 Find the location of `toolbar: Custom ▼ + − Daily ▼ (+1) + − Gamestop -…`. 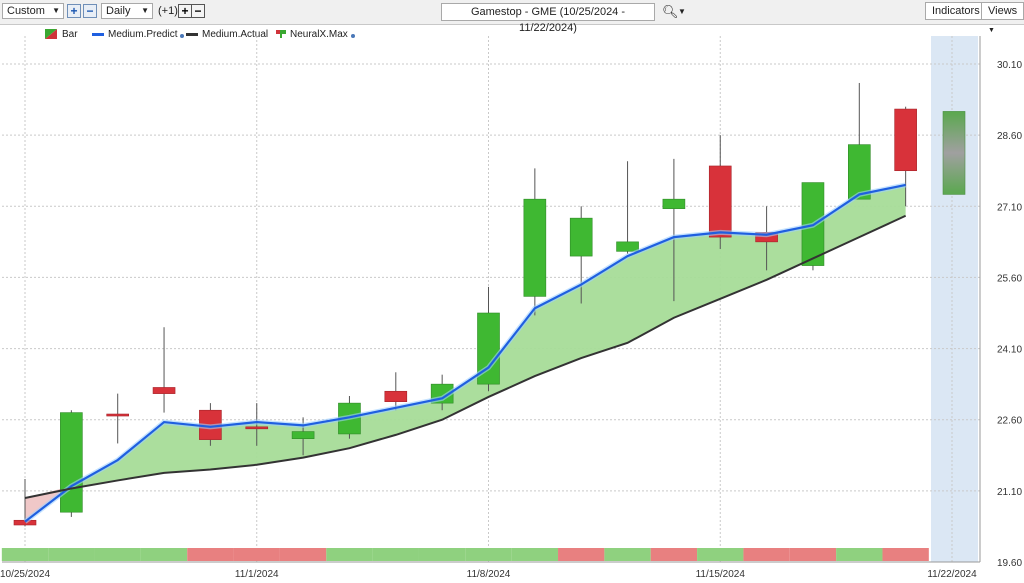

toolbar: Custom ▼ + − Daily ▼ (+1) + − Gamestop -… is located at coordinates (512, 17).